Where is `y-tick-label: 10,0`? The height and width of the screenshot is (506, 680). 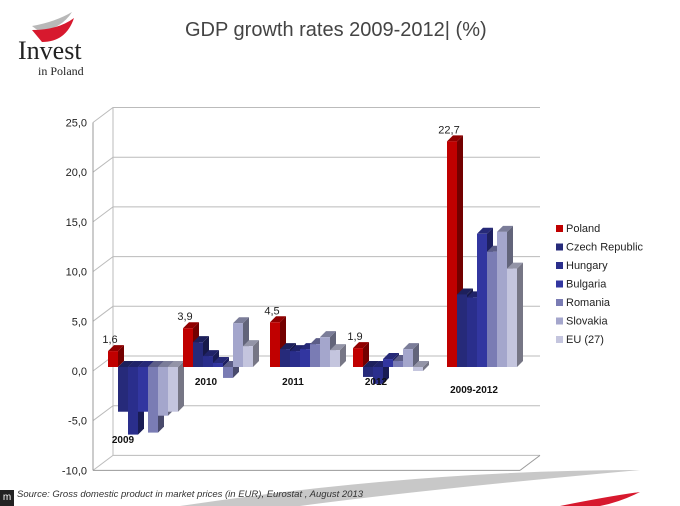 y-tick-label: 10,0 is located at coordinates (76, 273).